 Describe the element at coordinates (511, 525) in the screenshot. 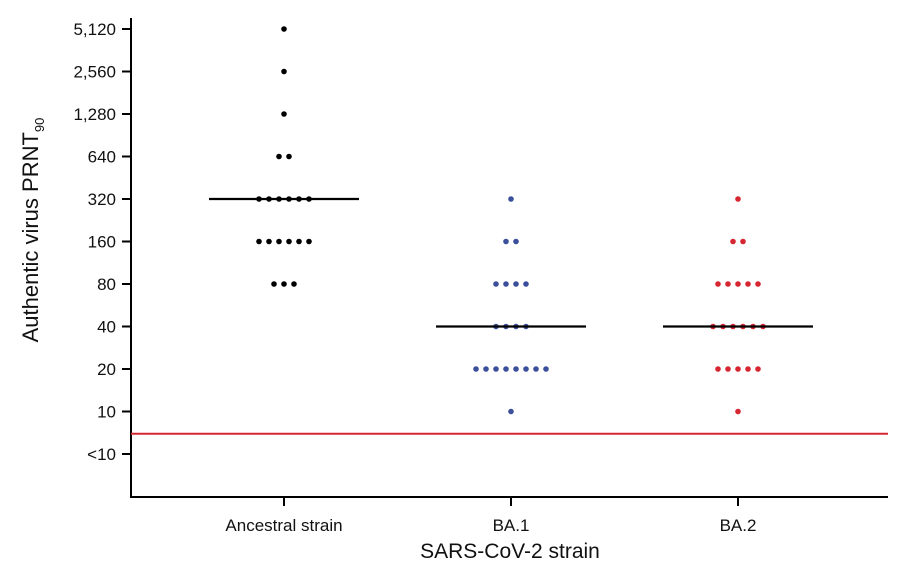

I see `x-tick-label: BA.1` at that location.